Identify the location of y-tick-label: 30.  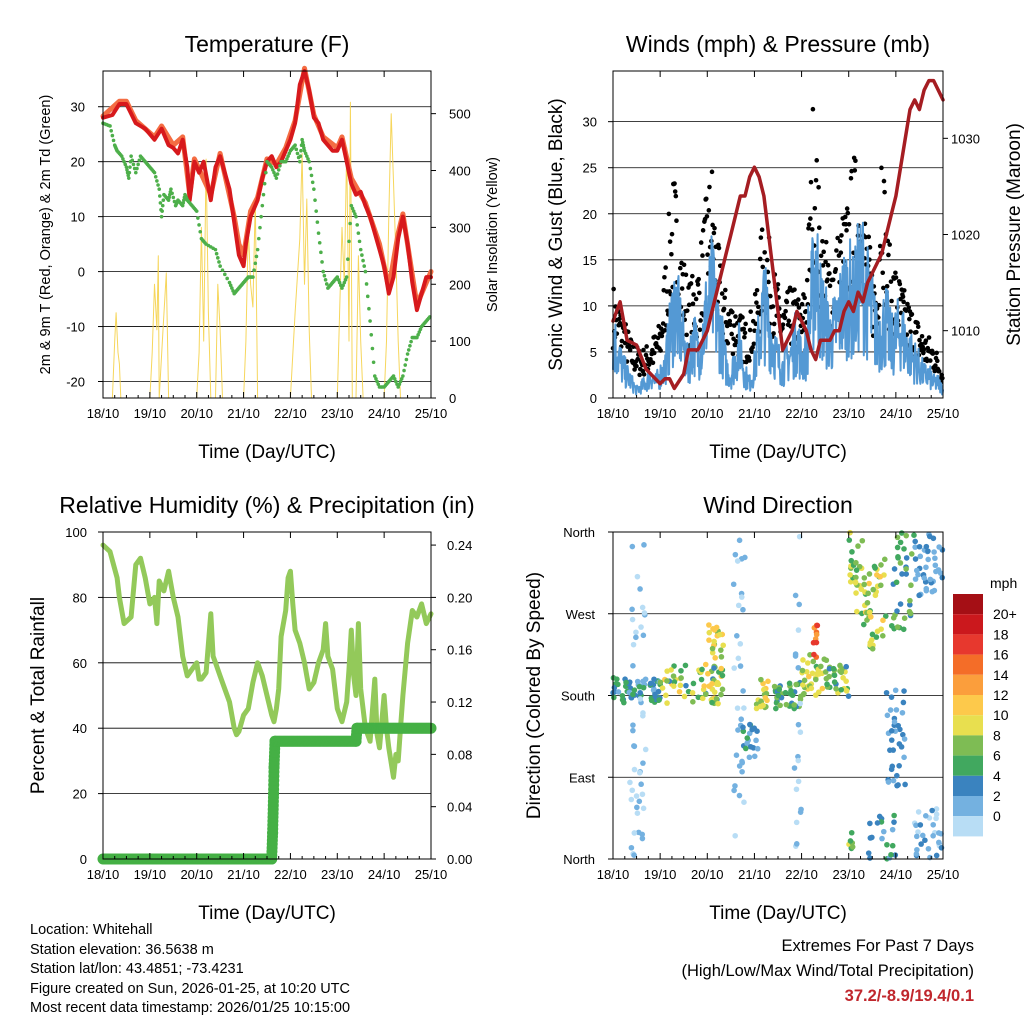
(590, 122).